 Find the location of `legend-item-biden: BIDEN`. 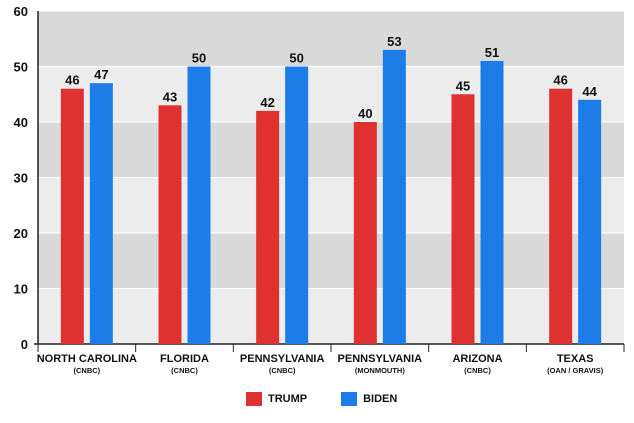

legend-item-biden: BIDEN is located at coordinates (369, 399).